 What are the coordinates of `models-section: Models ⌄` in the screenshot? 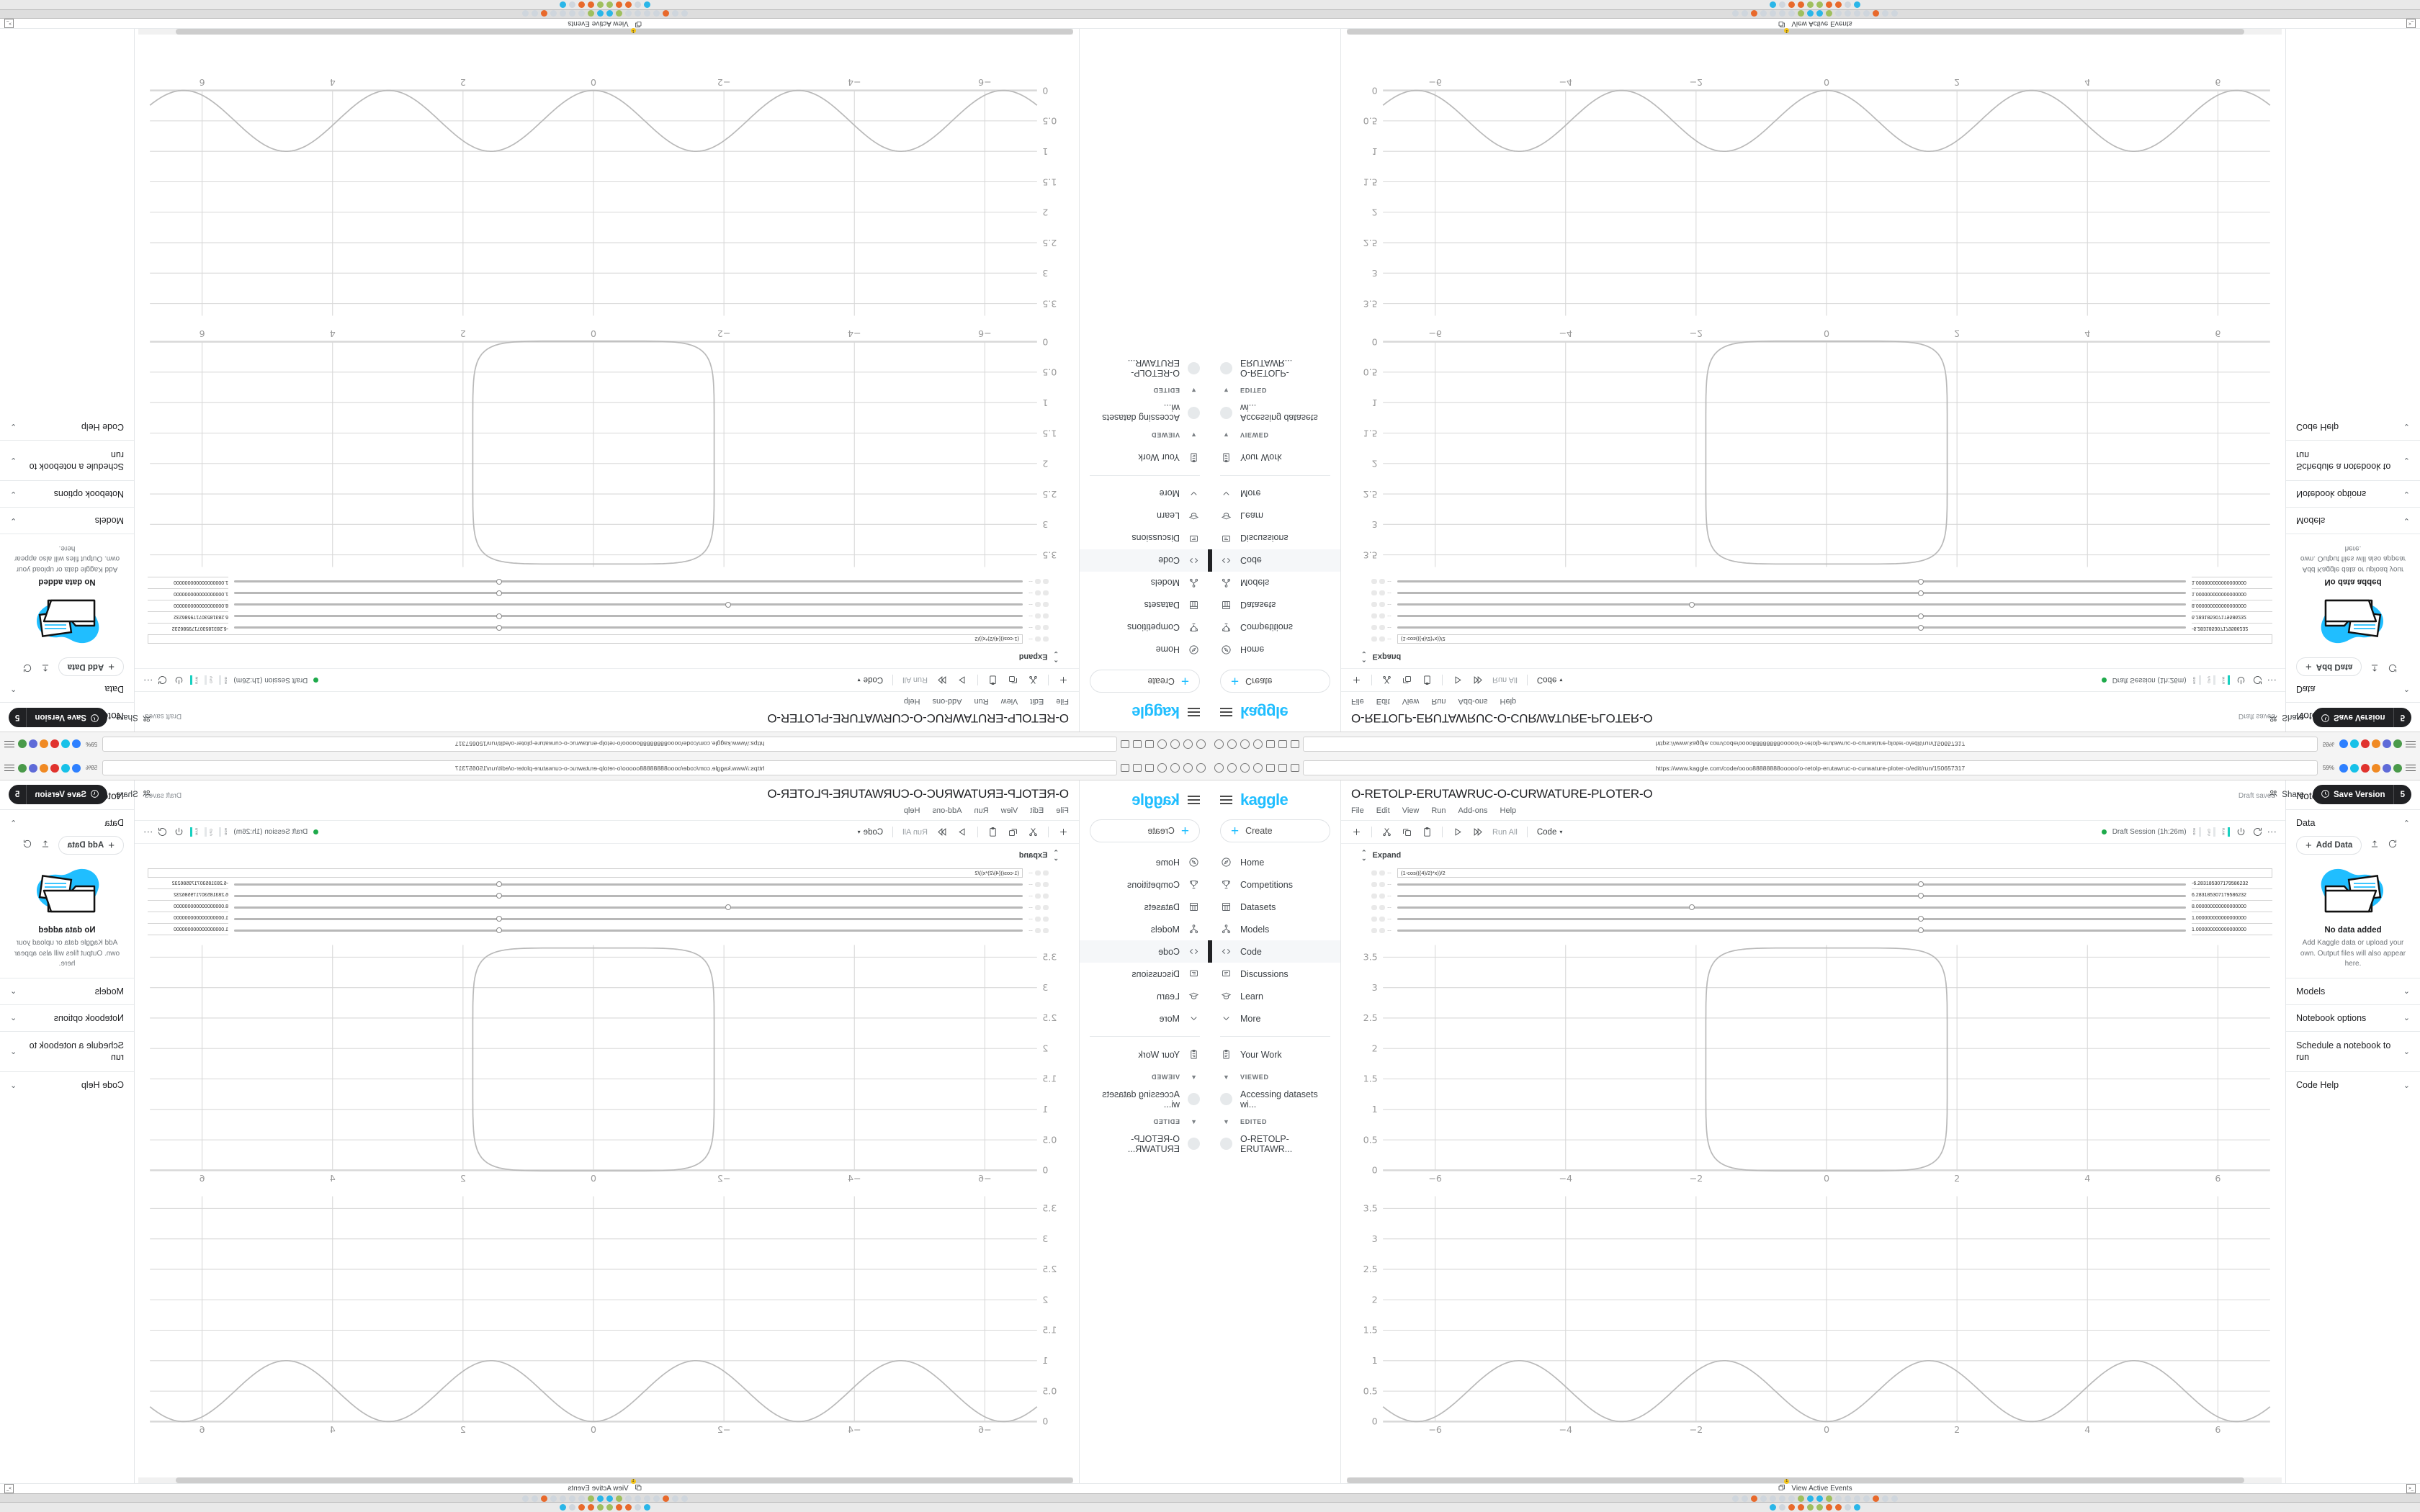 It's located at (67, 521).